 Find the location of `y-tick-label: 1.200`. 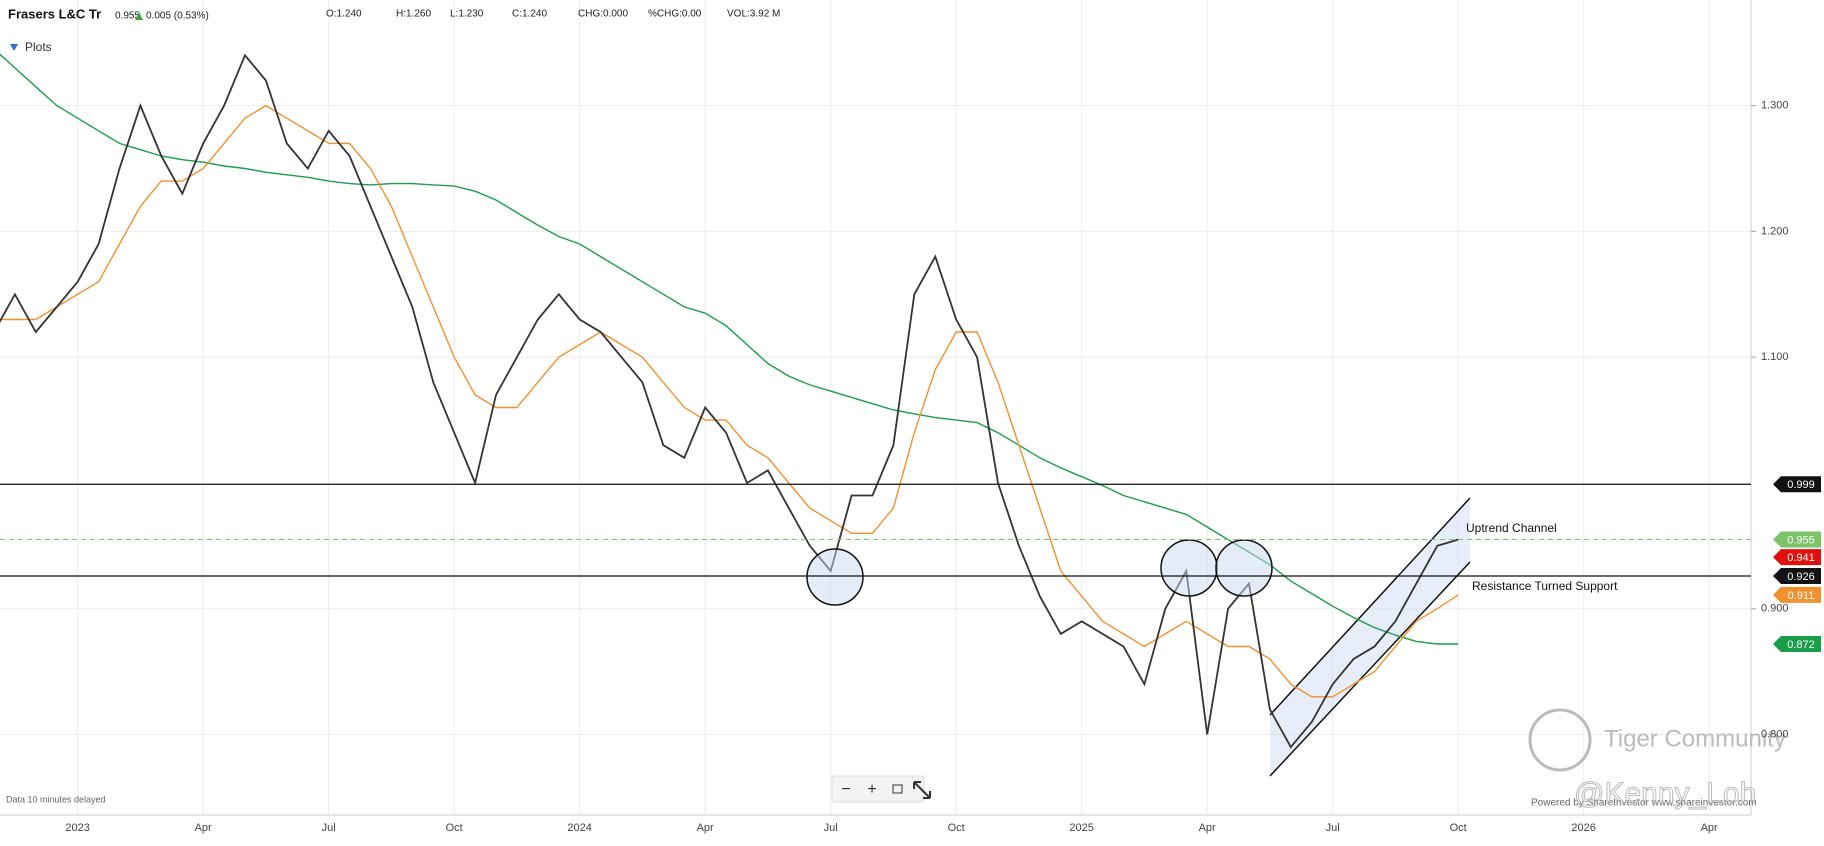

y-tick-label: 1.200 is located at coordinates (1775, 231).